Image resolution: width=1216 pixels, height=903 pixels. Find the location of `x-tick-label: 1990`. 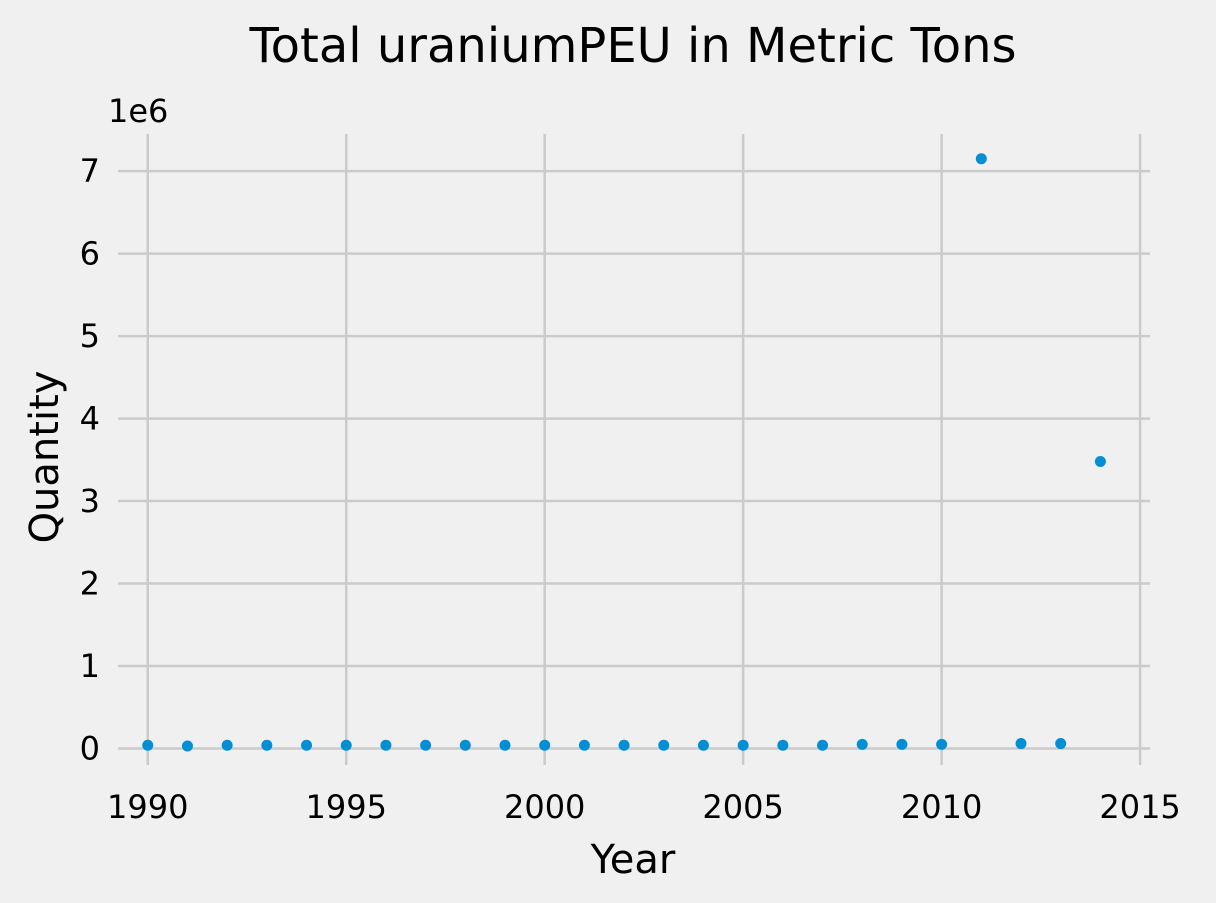

x-tick-label: 1990 is located at coordinates (147, 807).